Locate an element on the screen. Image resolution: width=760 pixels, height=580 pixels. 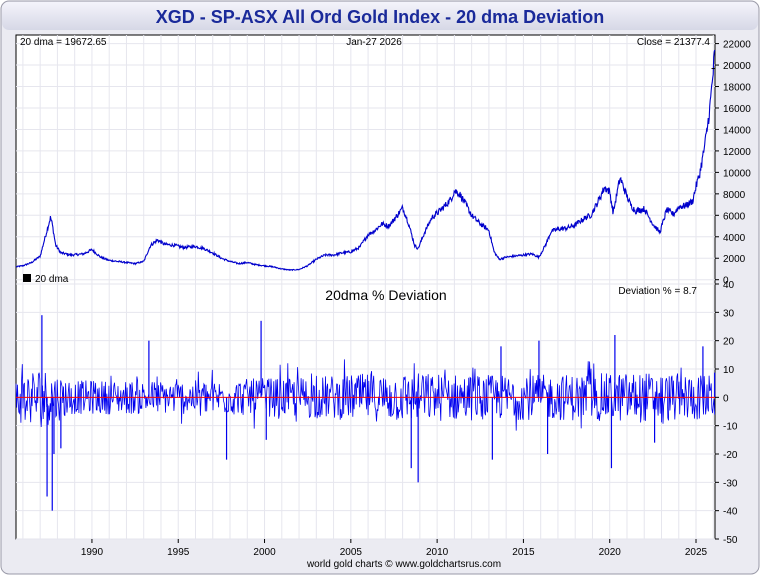
date-label: Jan-27 2026 is located at coordinates (374, 42).